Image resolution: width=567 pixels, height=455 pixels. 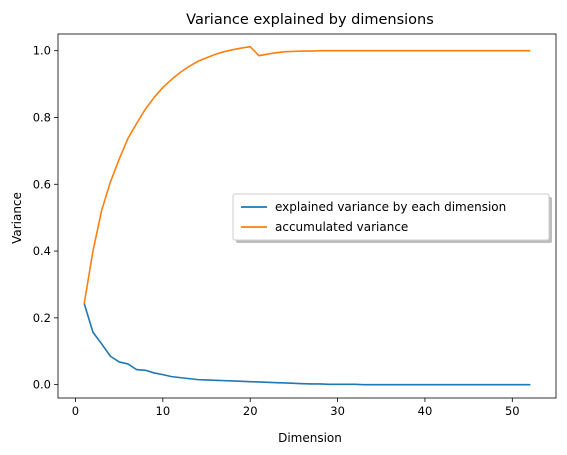 What do you see at coordinates (42, 51) in the screenshot?
I see `y-tick-label: 1.0` at bounding box center [42, 51].